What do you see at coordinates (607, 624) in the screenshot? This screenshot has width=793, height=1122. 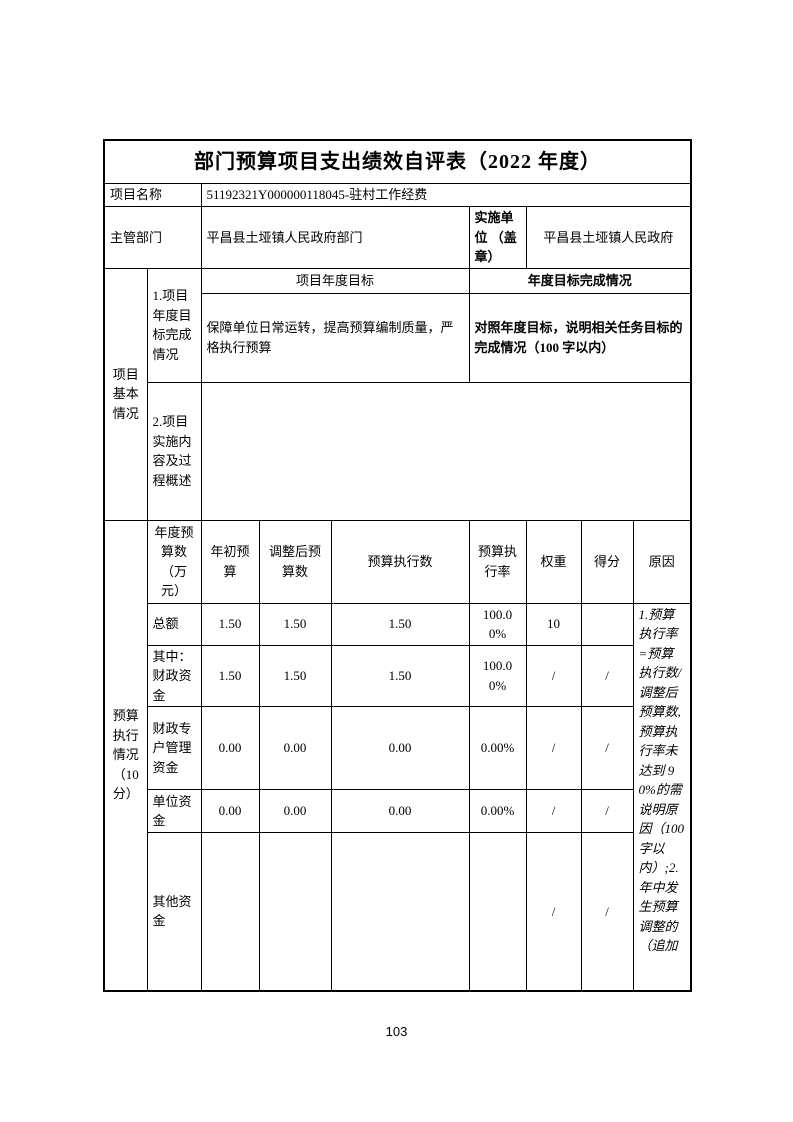 I see `budget-score` at bounding box center [607, 624].